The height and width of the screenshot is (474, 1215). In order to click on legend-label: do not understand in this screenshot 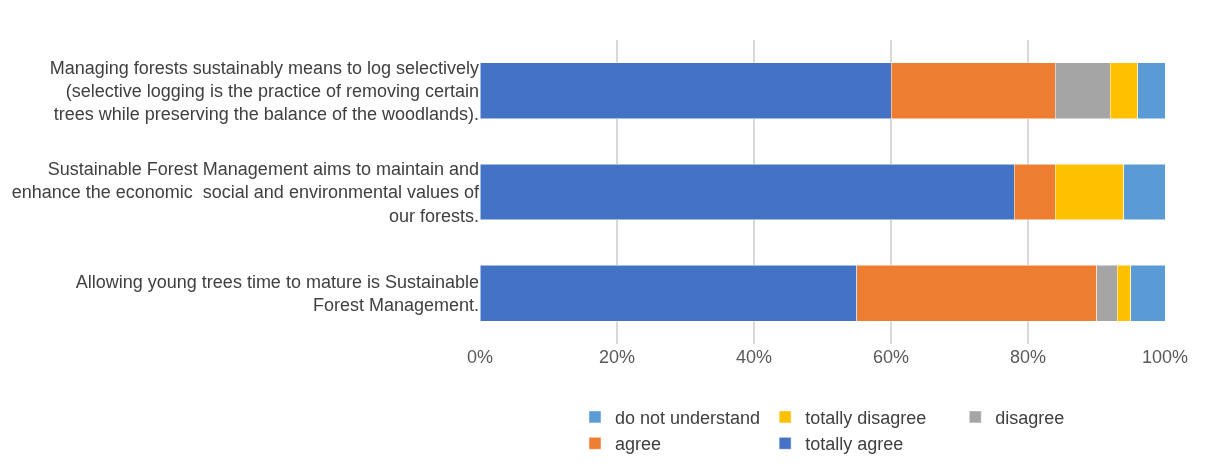, I will do `click(688, 417)`.